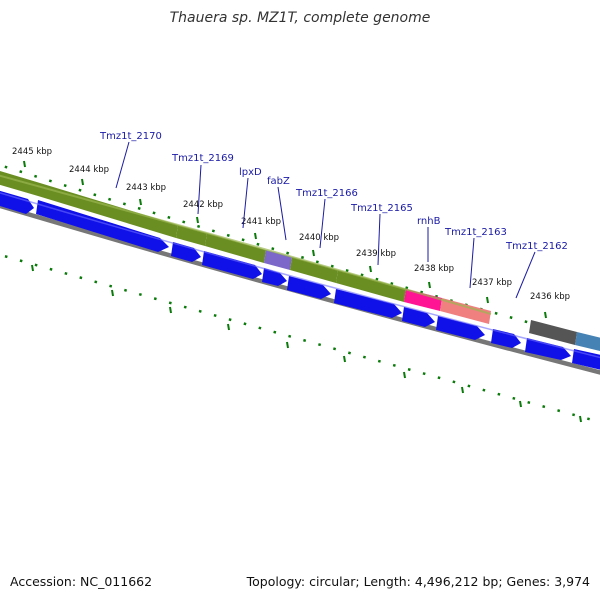  Describe the element at coordinates (235, 248) in the screenshot. I see `gene-segment-lpxD` at that location.